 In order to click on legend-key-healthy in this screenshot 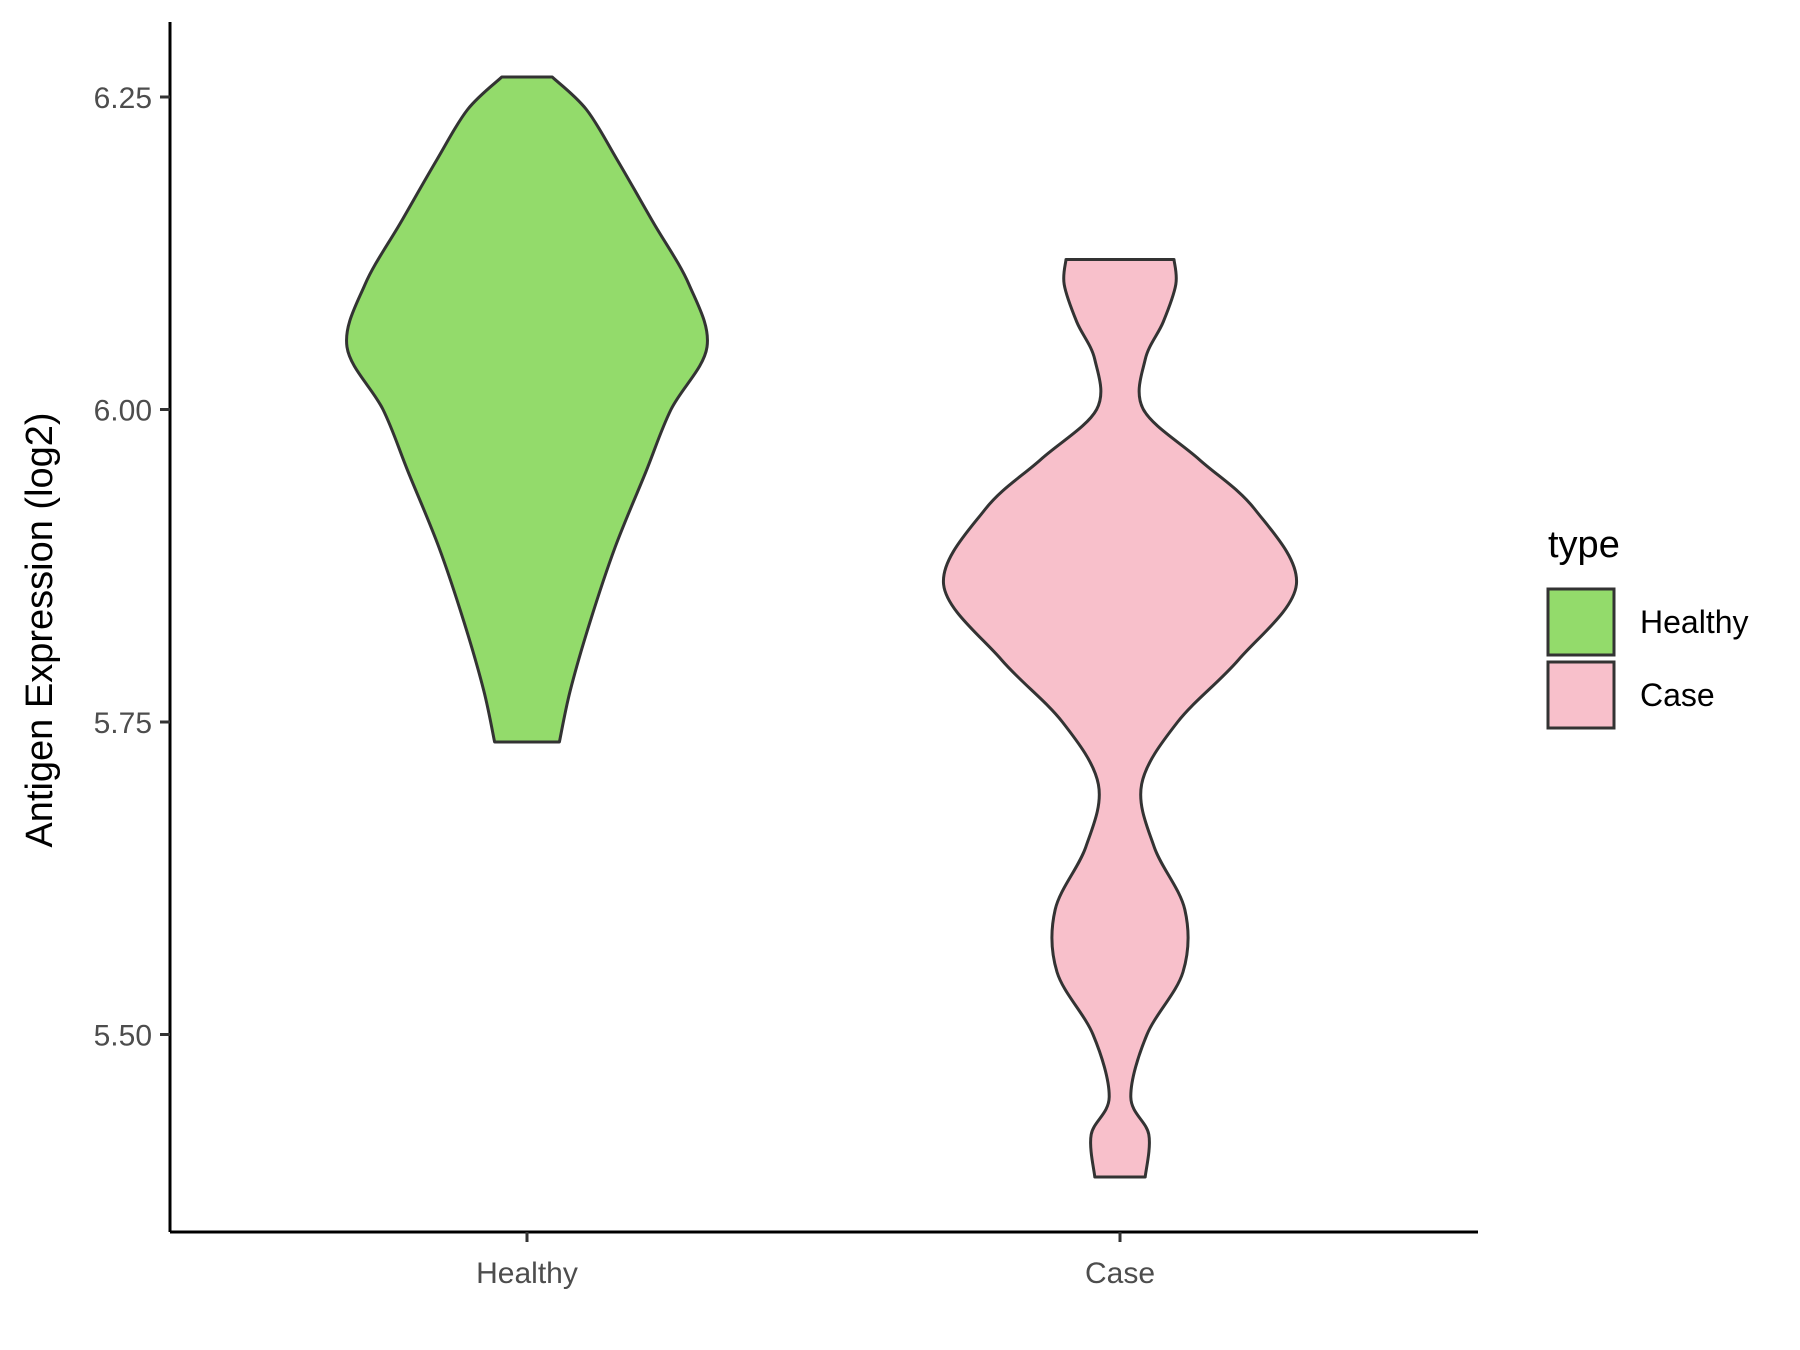, I will do `click(1581, 622)`.